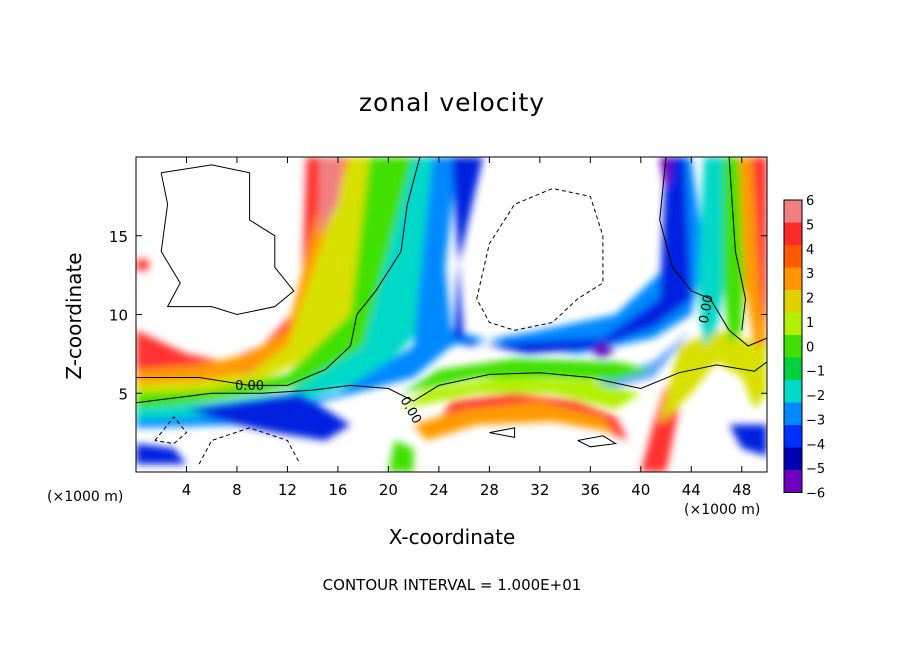 This screenshot has height=654, width=904. Describe the element at coordinates (810, 250) in the screenshot. I see `colorbar-label: 4` at that location.